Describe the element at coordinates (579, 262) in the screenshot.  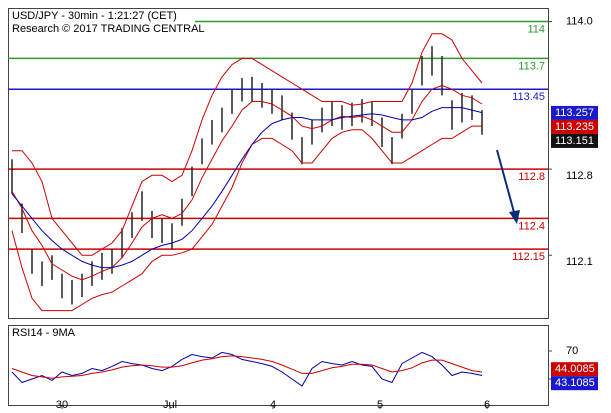
I see `y-tick-label: 112.1` at that location.